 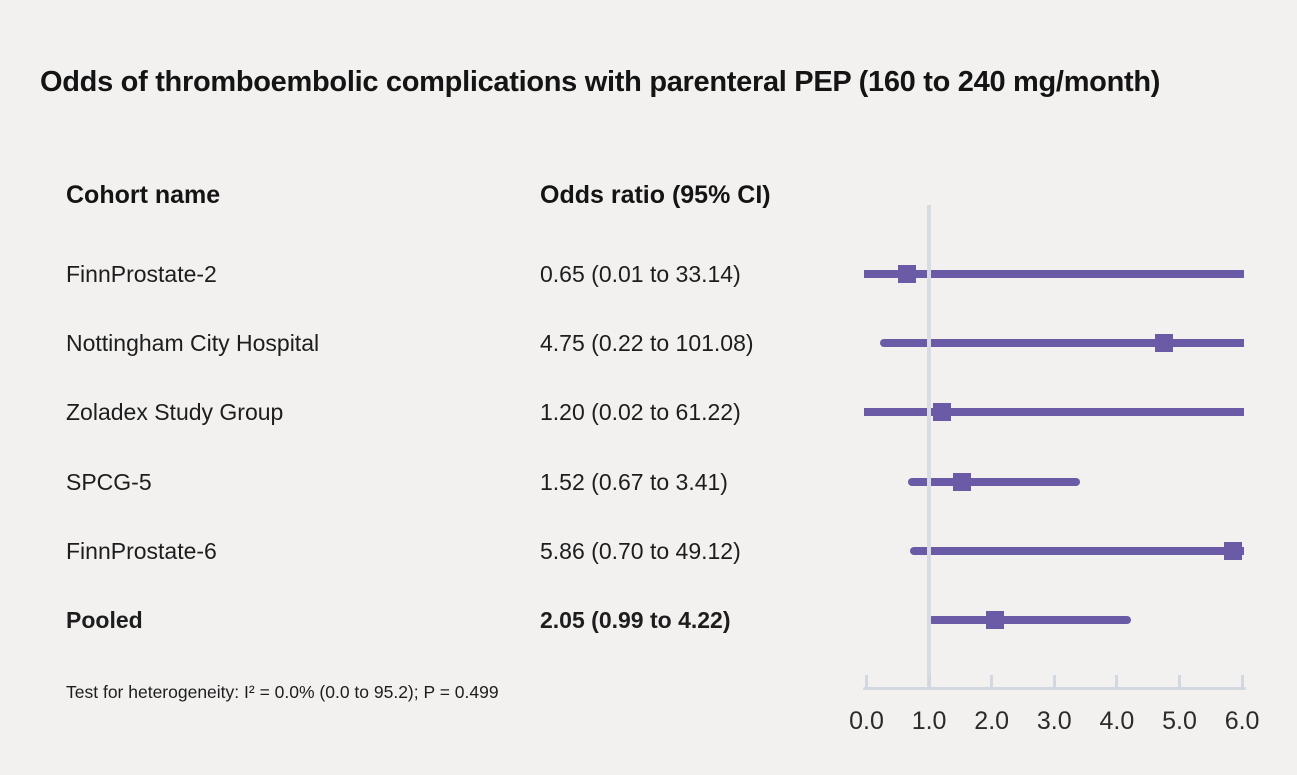 What do you see at coordinates (655, 195) in the screenshot?
I see `odds-ratio-column-header: Odds ratio (95% CI)` at bounding box center [655, 195].